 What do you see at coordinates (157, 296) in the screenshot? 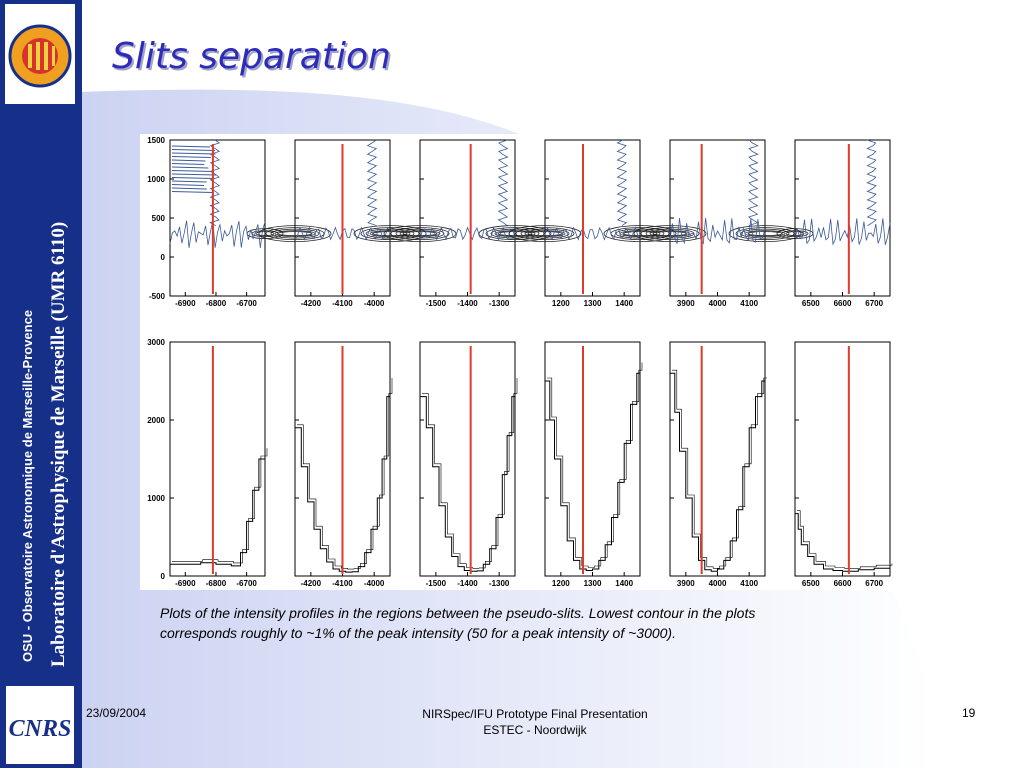
I see `y-tick-label: -500` at bounding box center [157, 296].